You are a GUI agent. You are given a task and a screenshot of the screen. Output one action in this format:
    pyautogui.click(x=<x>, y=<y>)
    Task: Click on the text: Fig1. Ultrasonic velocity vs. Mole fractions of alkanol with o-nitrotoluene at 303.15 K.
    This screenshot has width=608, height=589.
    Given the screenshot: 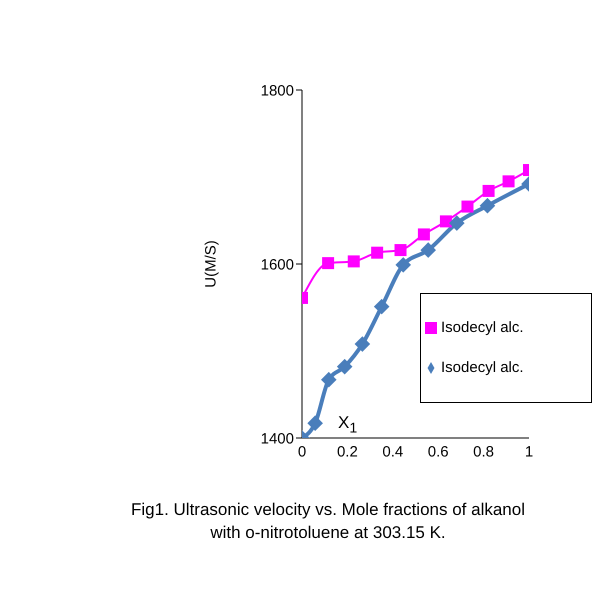 What is the action you would take?
    pyautogui.click(x=328, y=521)
    